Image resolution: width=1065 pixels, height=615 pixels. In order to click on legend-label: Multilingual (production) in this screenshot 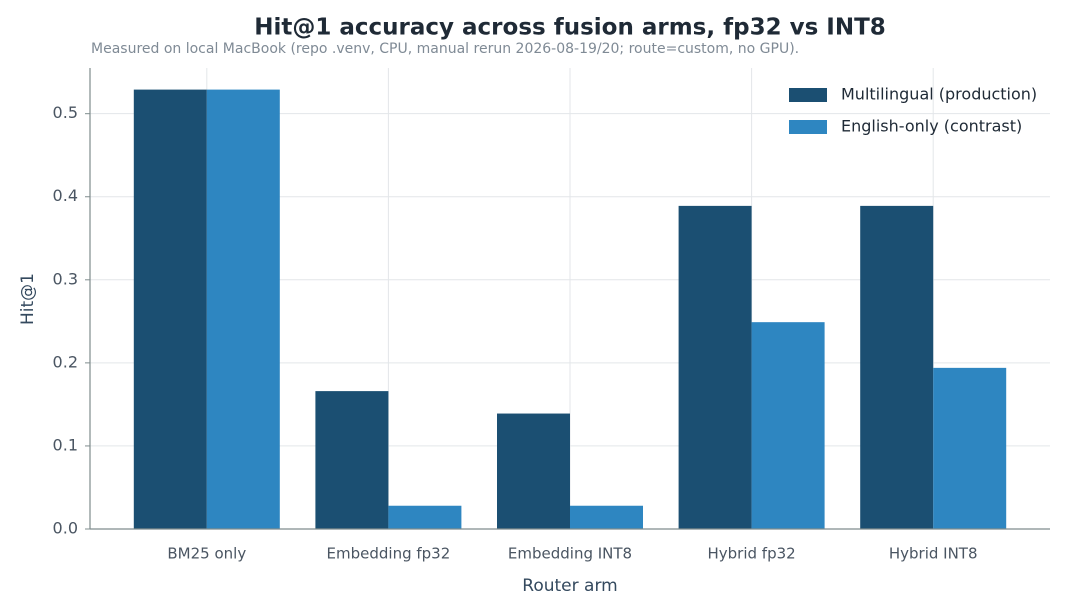, I will do `click(939, 94)`.